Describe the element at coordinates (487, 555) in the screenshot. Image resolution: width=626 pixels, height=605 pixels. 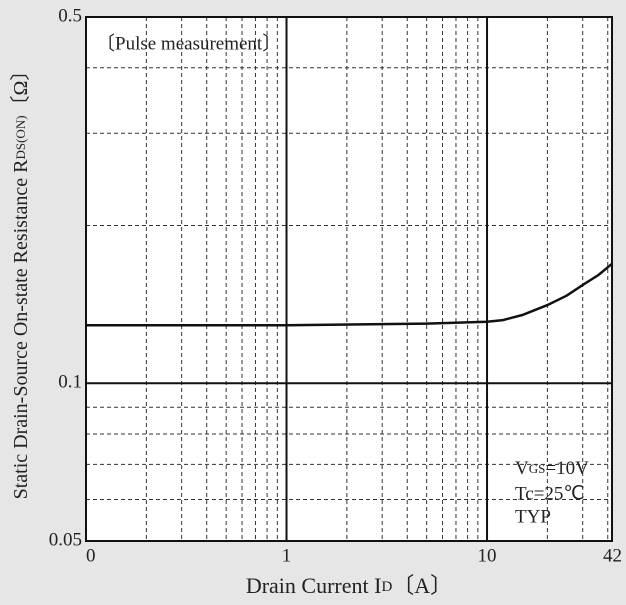
I see `x-tick-label: 10` at that location.